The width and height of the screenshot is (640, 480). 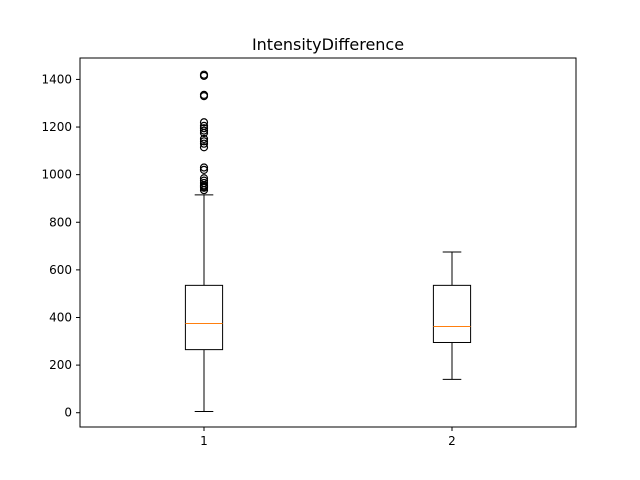 I want to click on y-tick-label: 1000, so click(x=56, y=175).